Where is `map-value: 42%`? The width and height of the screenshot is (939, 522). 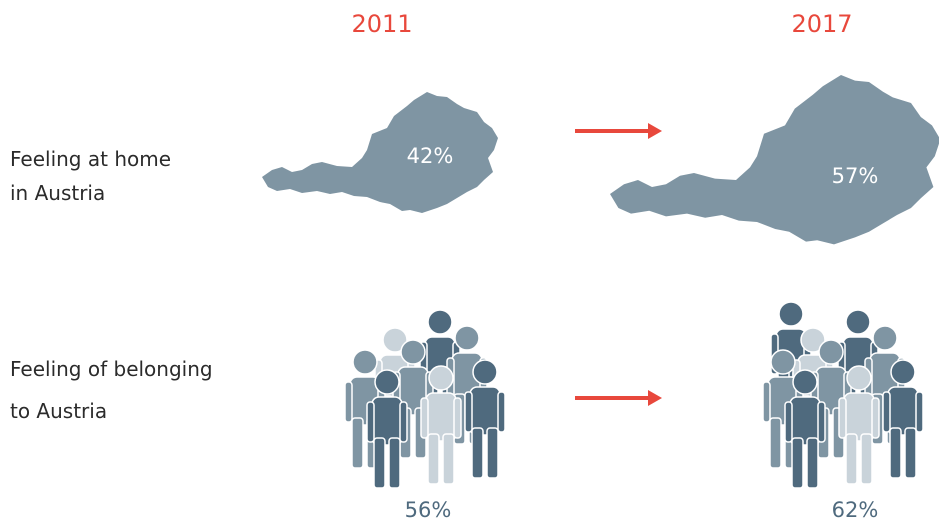 map-value: 42% is located at coordinates (430, 156).